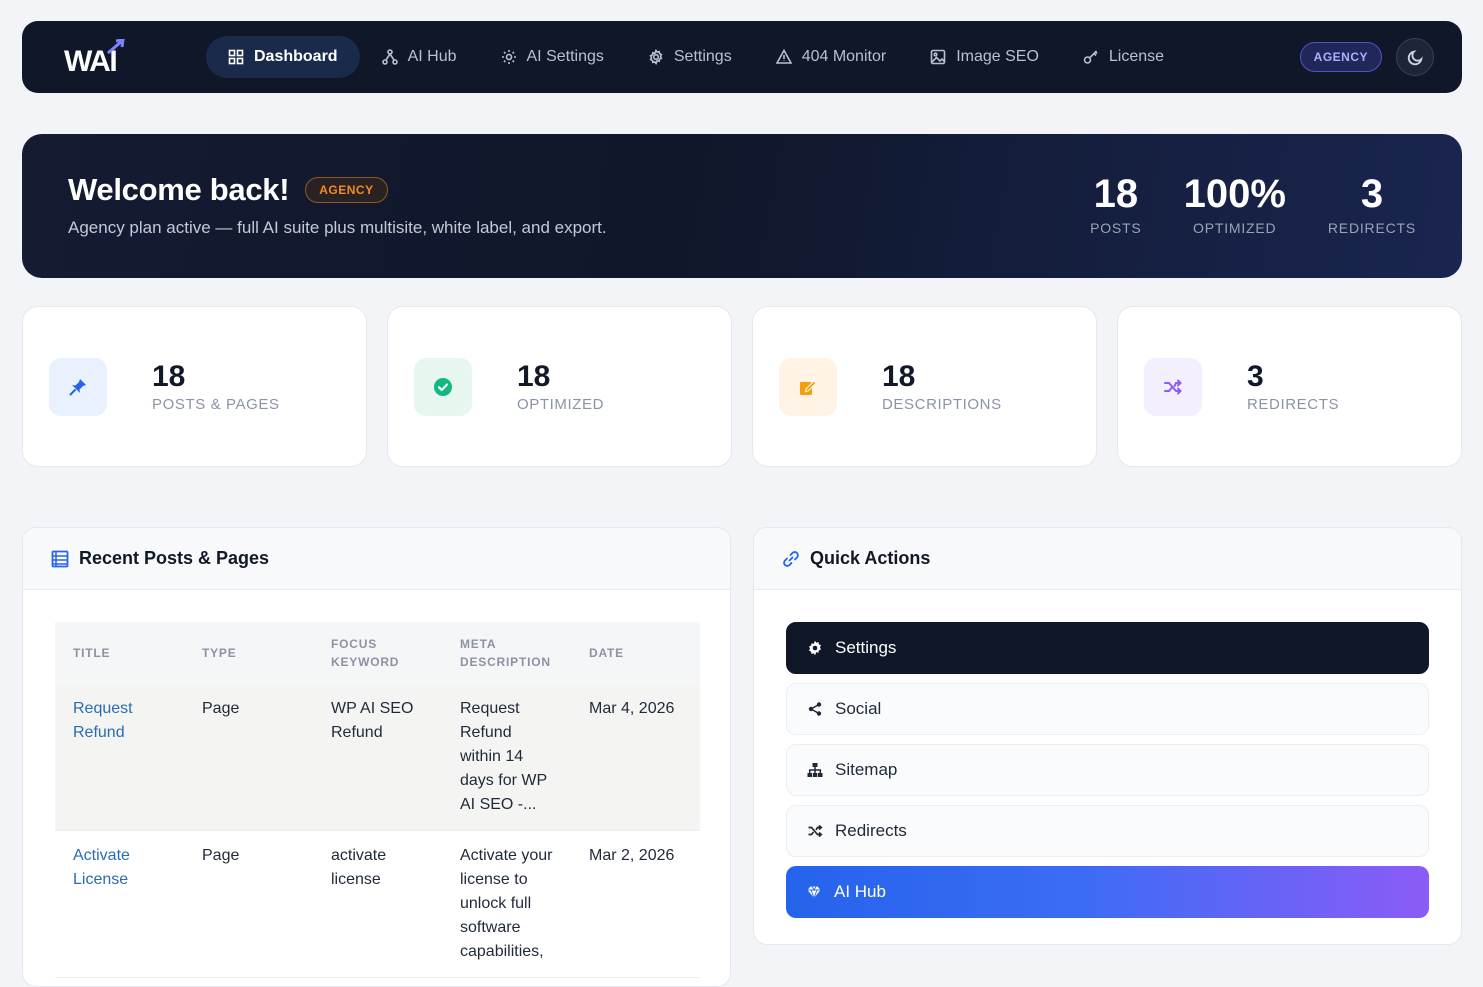 This screenshot has height=987, width=1483. Describe the element at coordinates (606, 653) in the screenshot. I see `col-header-date: DATE` at that location.